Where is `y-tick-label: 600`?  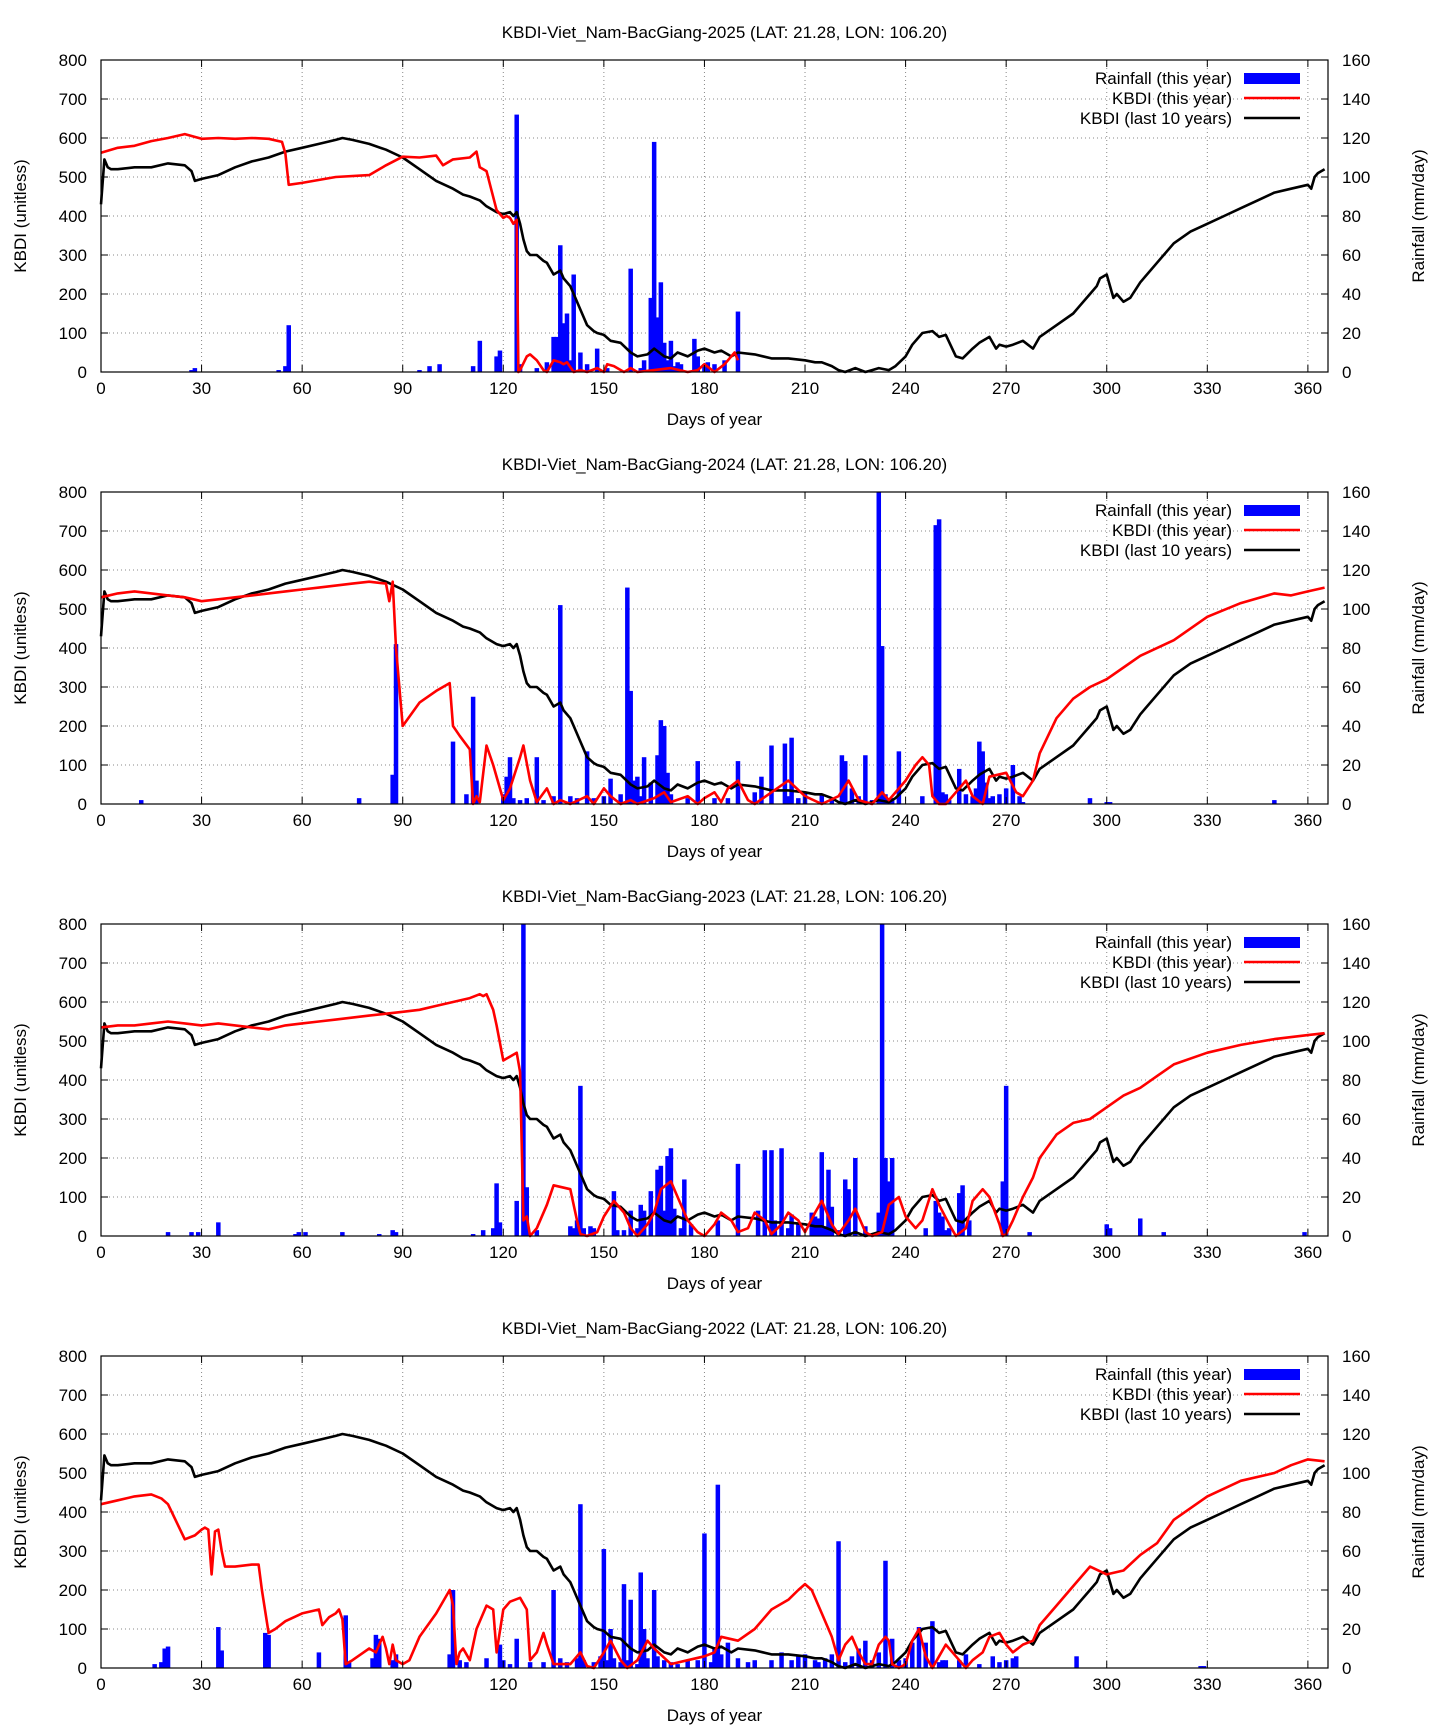 y-tick-label: 600 is located at coordinates (73, 570).